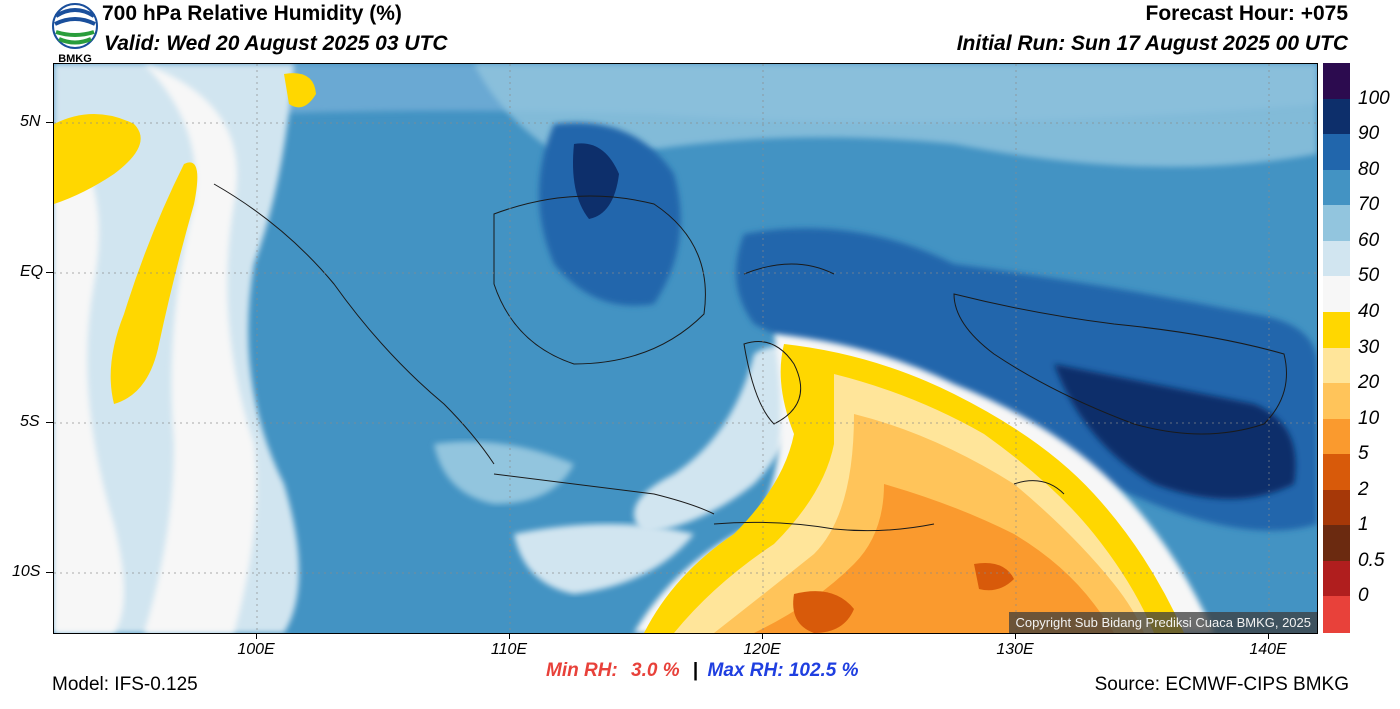 The height and width of the screenshot is (709, 1400). I want to click on colorbar-label: 80, so click(1369, 169).